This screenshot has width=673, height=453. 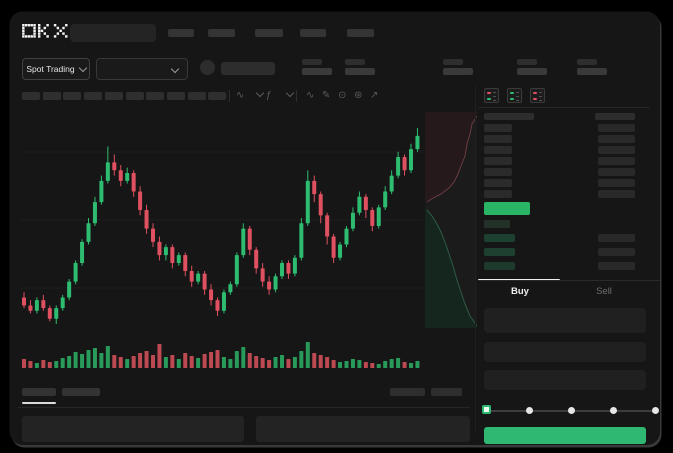 I want to click on last-price-badge, so click(x=507, y=208).